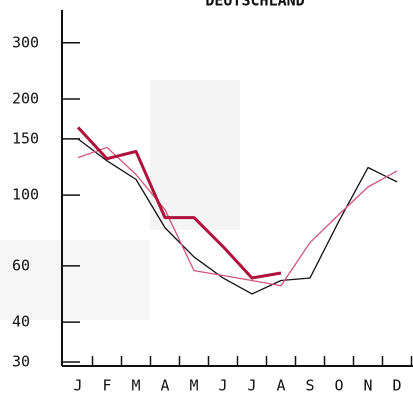 The image size is (413, 400). What do you see at coordinates (396, 386) in the screenshot?
I see `x-tick-label: D` at bounding box center [396, 386].